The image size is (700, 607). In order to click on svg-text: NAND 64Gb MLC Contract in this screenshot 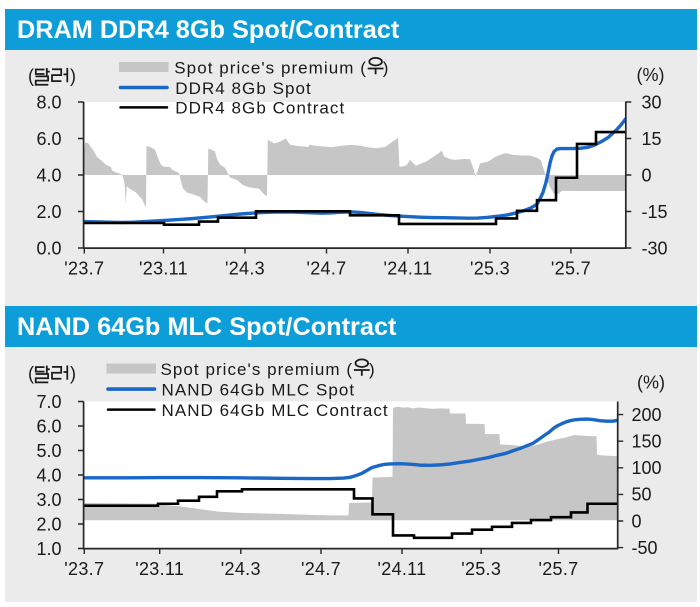, I will do `click(275, 410)`.